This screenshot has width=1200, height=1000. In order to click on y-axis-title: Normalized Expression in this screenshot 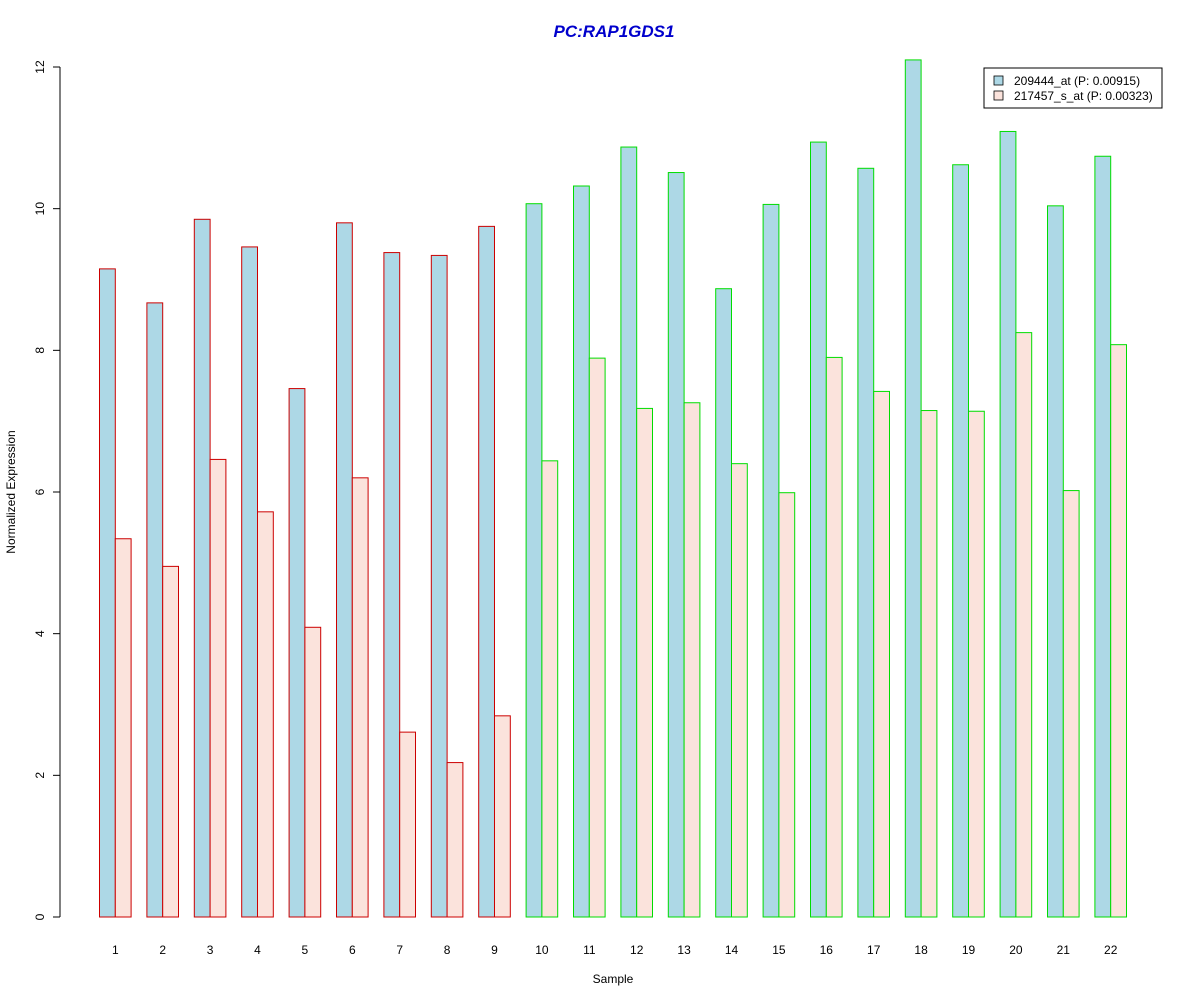, I will do `click(11, 491)`.